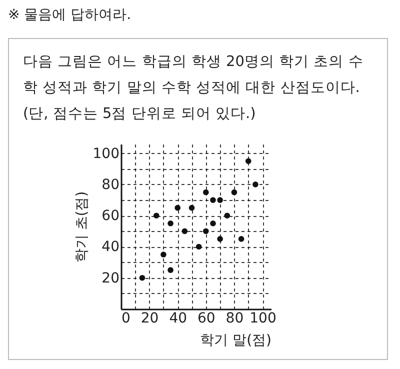 This screenshot has width=400, height=369. Describe the element at coordinates (70, 15) in the screenshot. I see `text: ※ 물음에 답하여라.` at that location.